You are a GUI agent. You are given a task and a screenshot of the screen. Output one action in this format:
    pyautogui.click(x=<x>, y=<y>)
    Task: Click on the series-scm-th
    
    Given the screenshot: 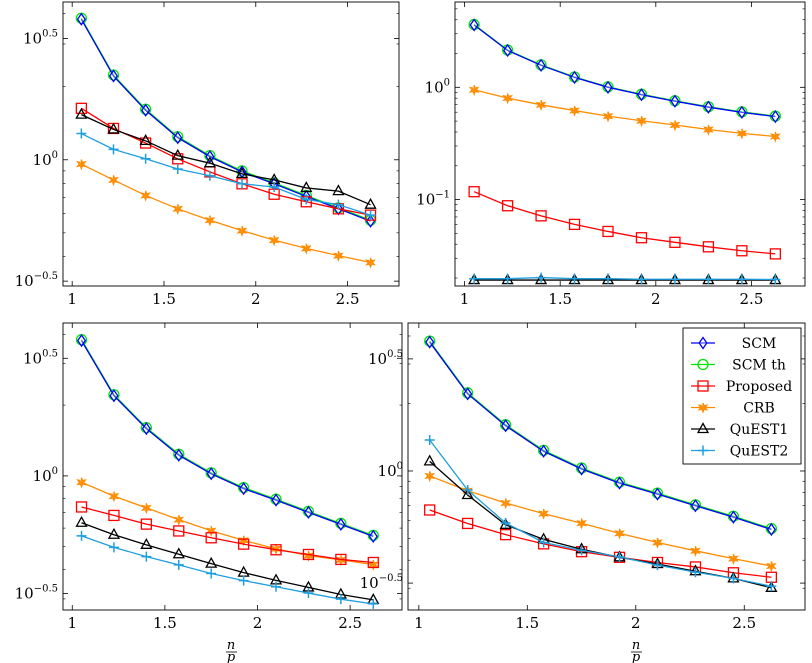 What is the action you would take?
    pyautogui.click(x=227, y=438)
    